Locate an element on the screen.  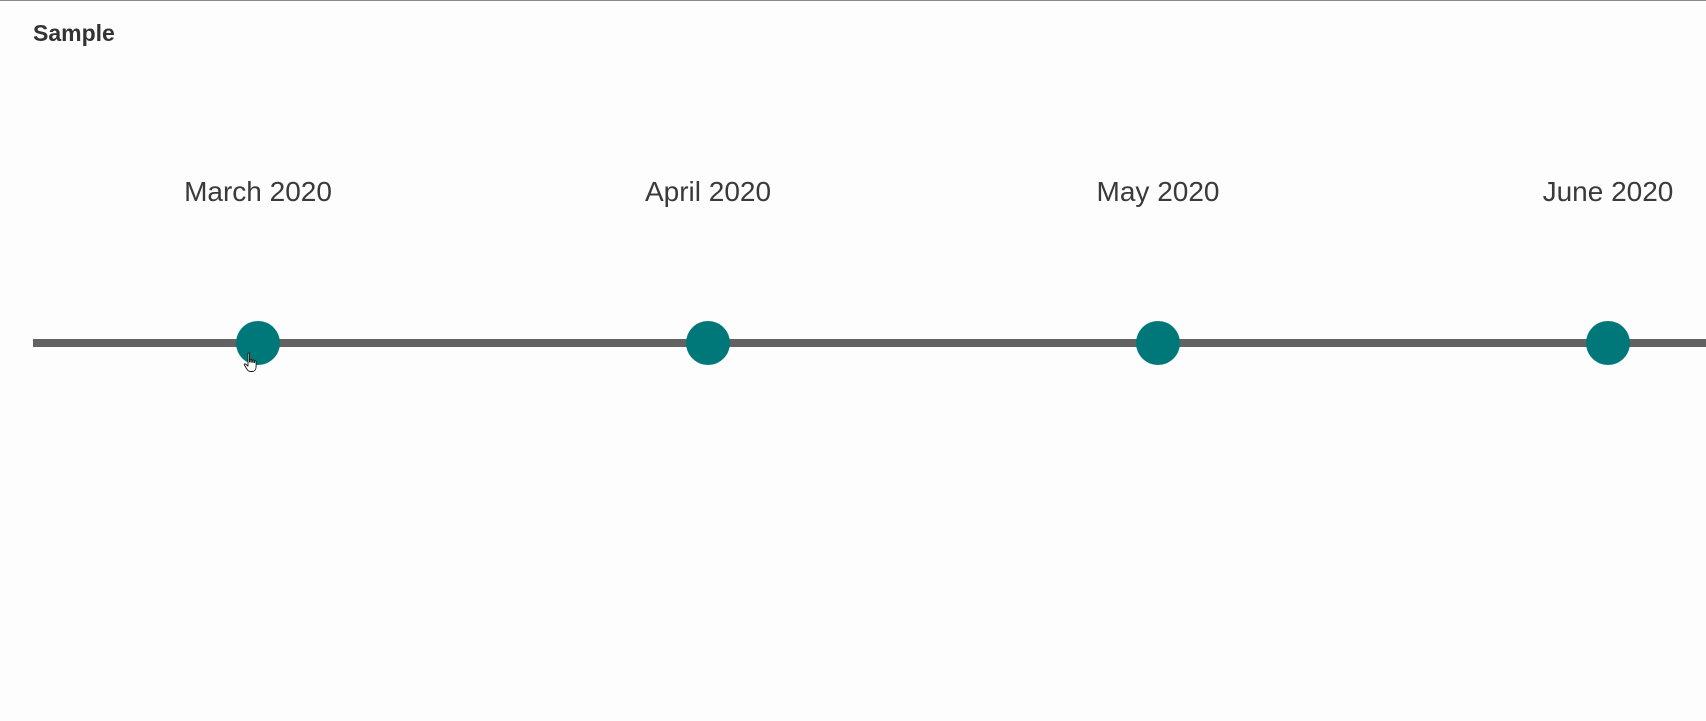
milestone-dot-april is located at coordinates (708, 343).